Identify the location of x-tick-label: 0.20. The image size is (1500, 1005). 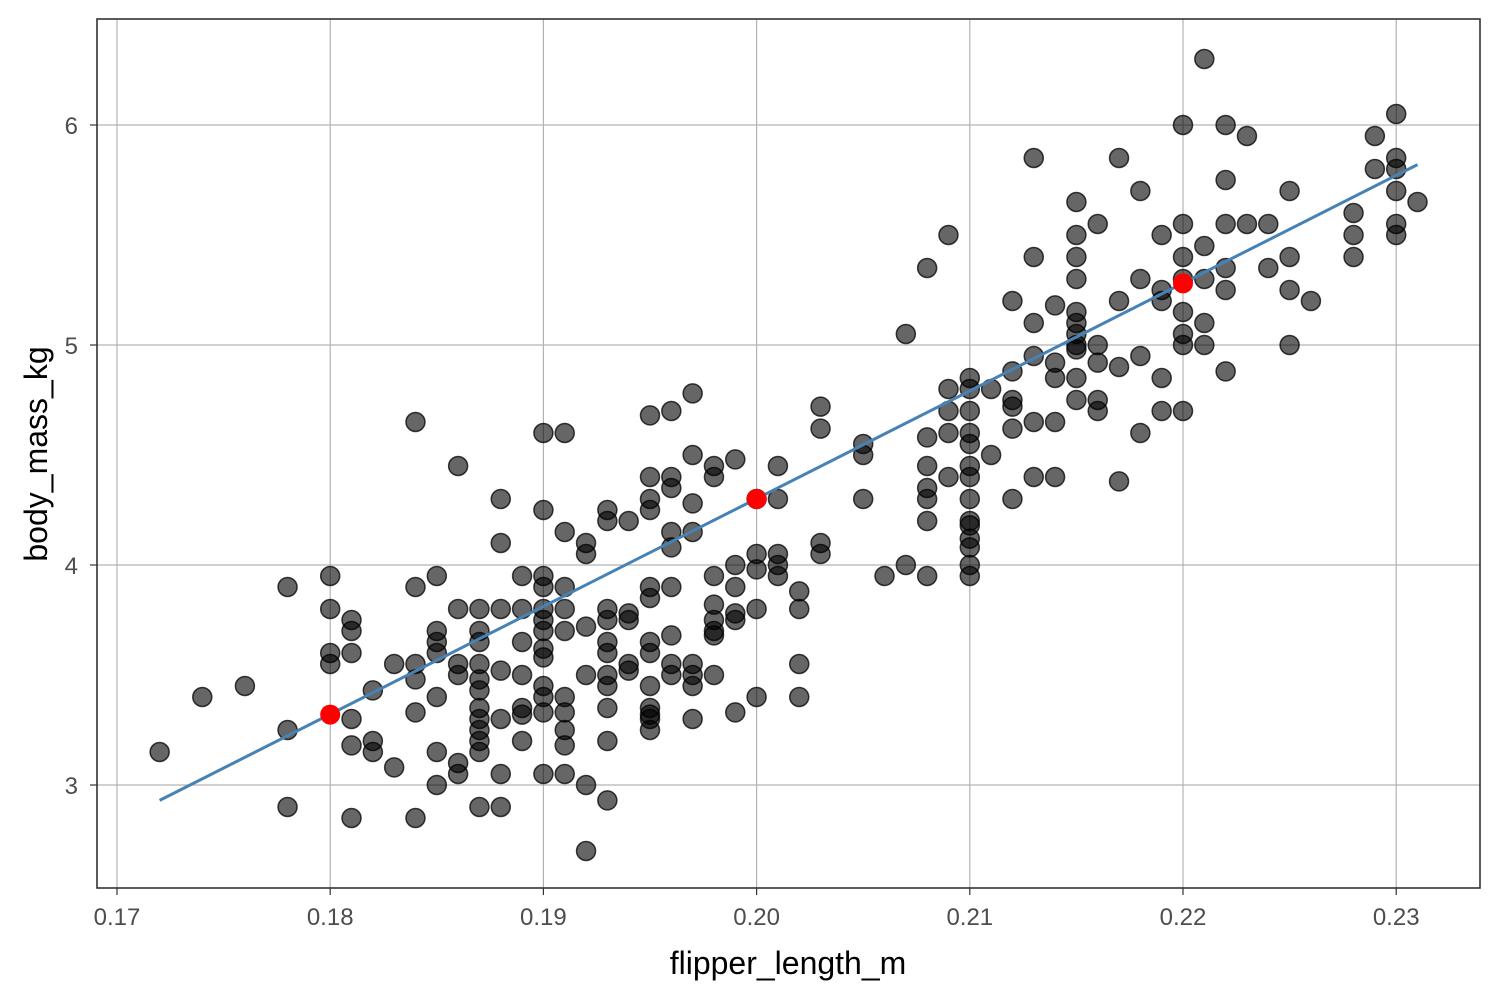
(756, 917).